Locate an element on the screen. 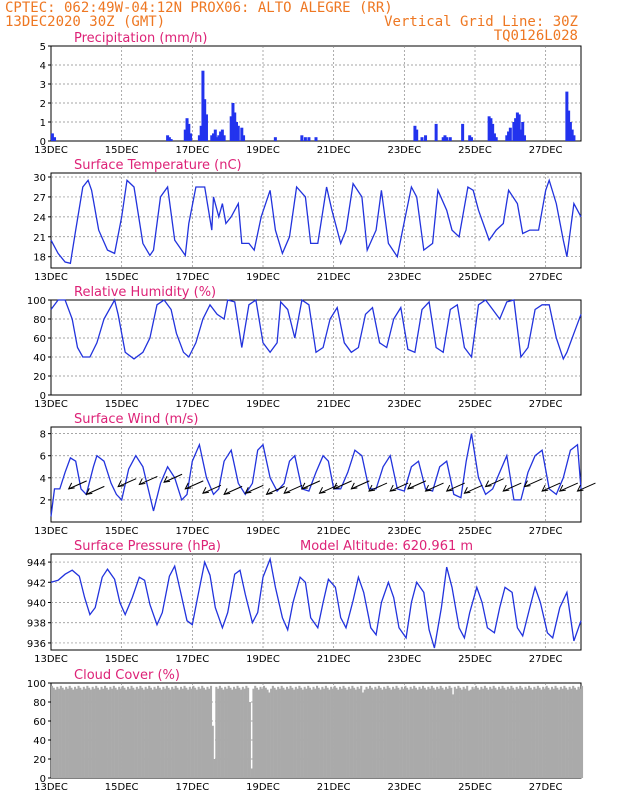  x-tick-label: 15DEC is located at coordinates (122, 277).